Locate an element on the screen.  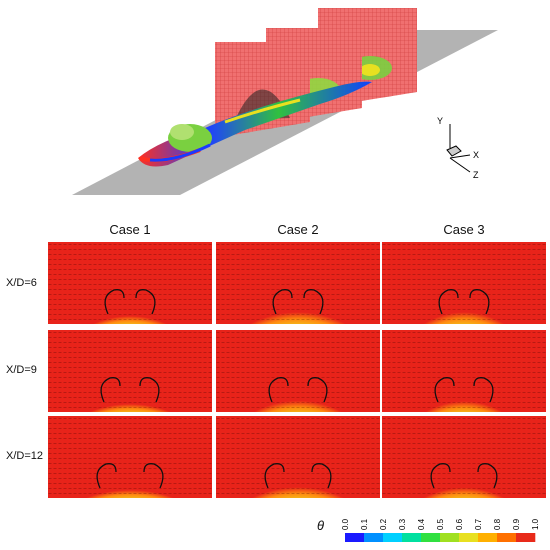
contour-panel-row2-case2 is located at coordinates (298, 371).